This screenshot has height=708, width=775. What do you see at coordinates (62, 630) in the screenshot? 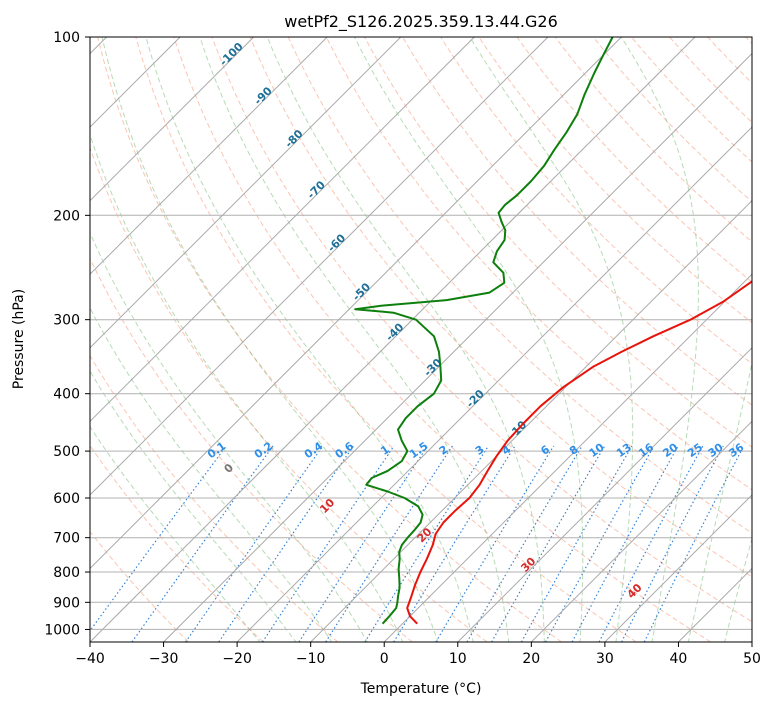
I see `y-tick-label: 1000` at bounding box center [62, 630].